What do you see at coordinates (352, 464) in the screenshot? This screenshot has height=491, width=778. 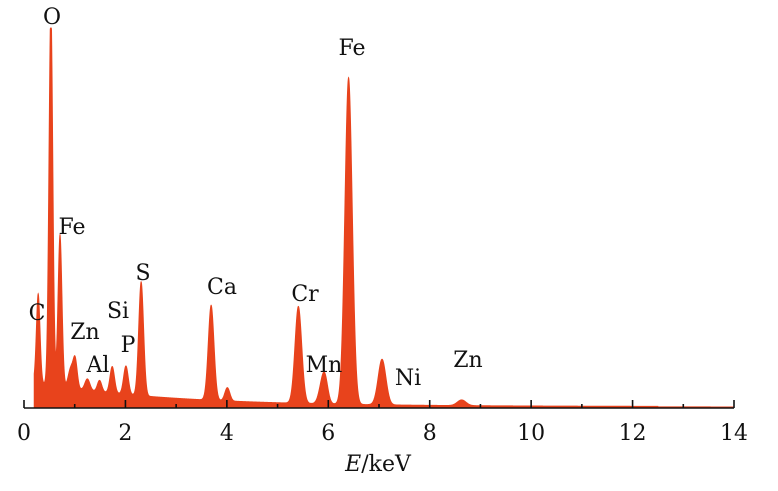 I see `x-axis-label-symbol: E` at bounding box center [352, 464].